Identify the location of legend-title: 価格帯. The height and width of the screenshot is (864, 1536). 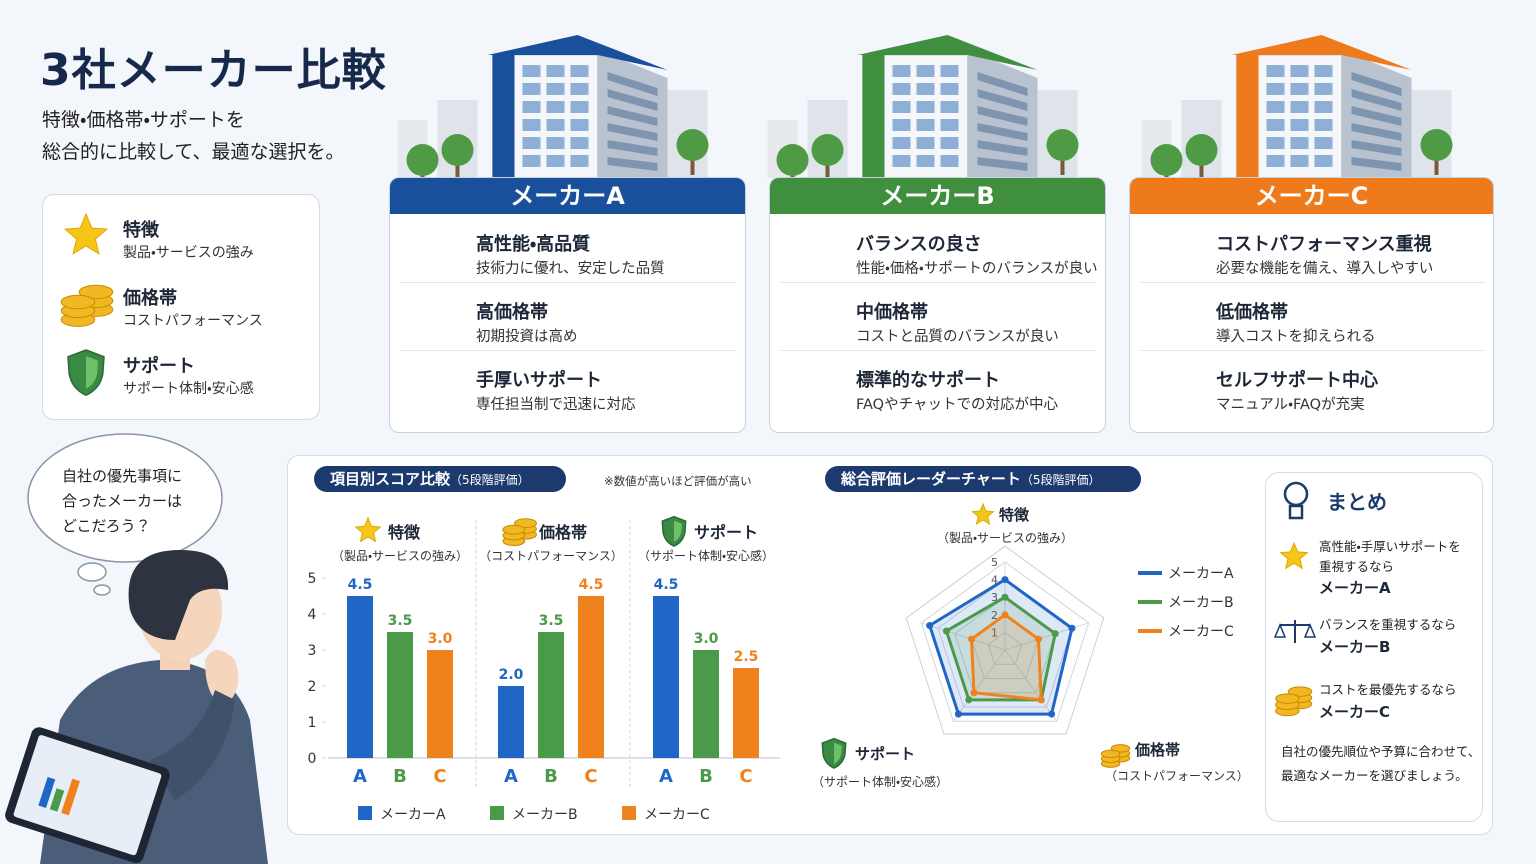
(150, 298).